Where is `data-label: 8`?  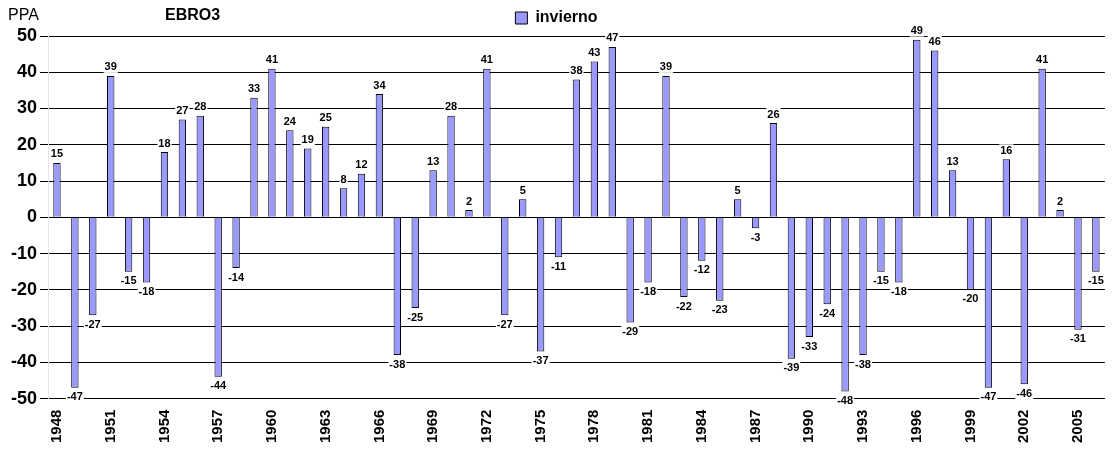
data-label: 8 is located at coordinates (343, 178).